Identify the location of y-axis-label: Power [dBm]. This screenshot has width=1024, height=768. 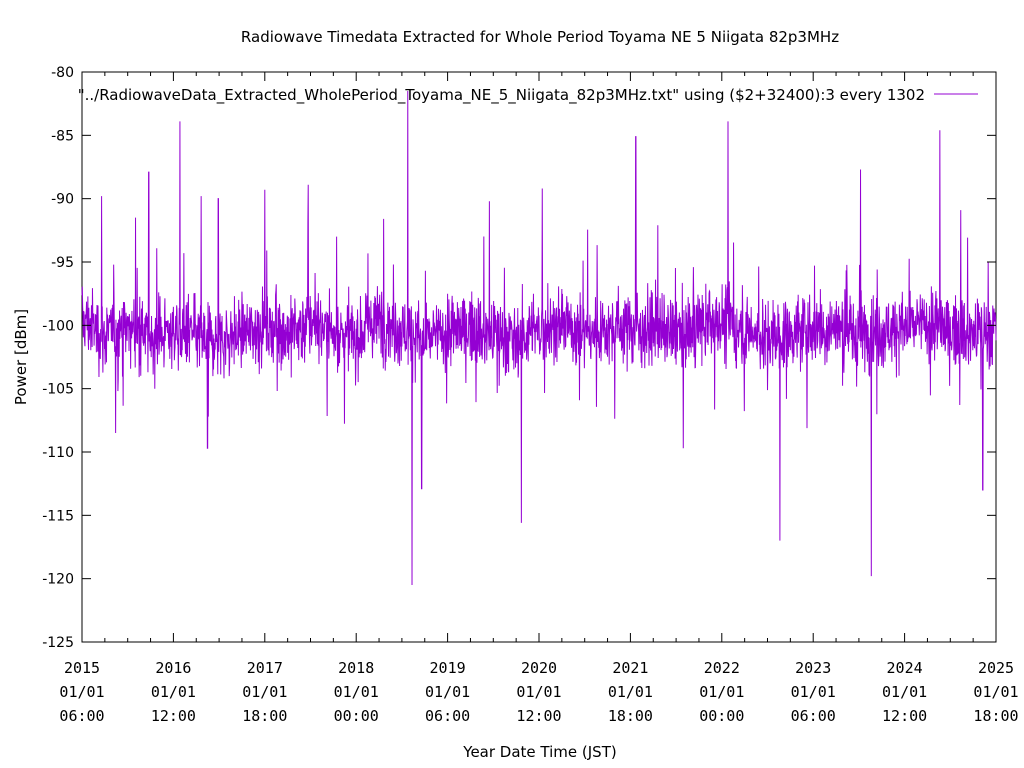
(21, 357).